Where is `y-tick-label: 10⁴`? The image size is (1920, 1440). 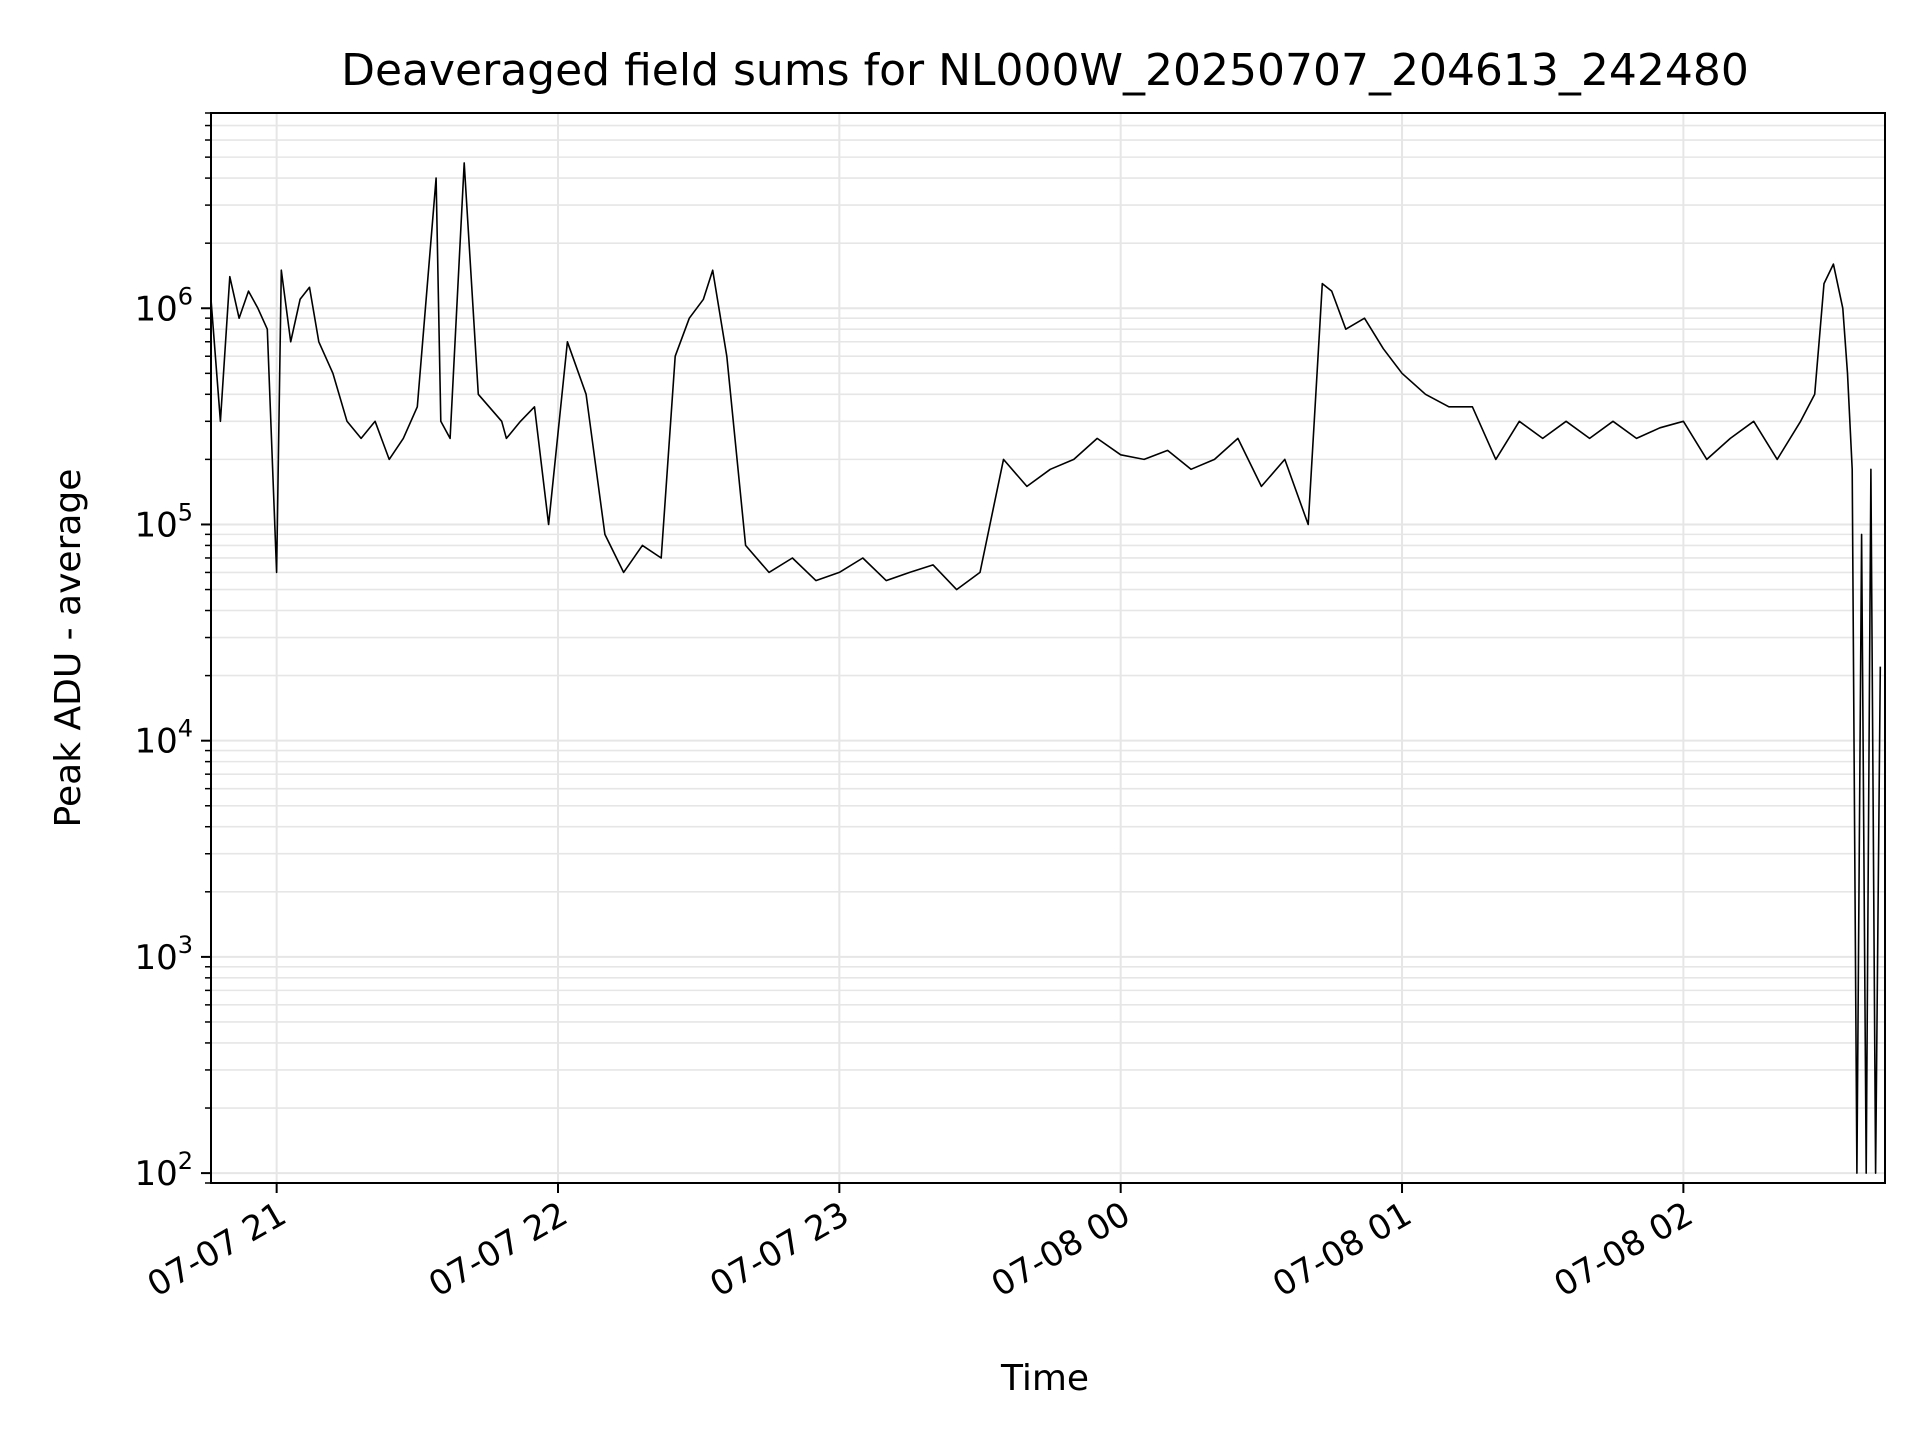
y-tick-label: 10⁴ is located at coordinates (163, 738).